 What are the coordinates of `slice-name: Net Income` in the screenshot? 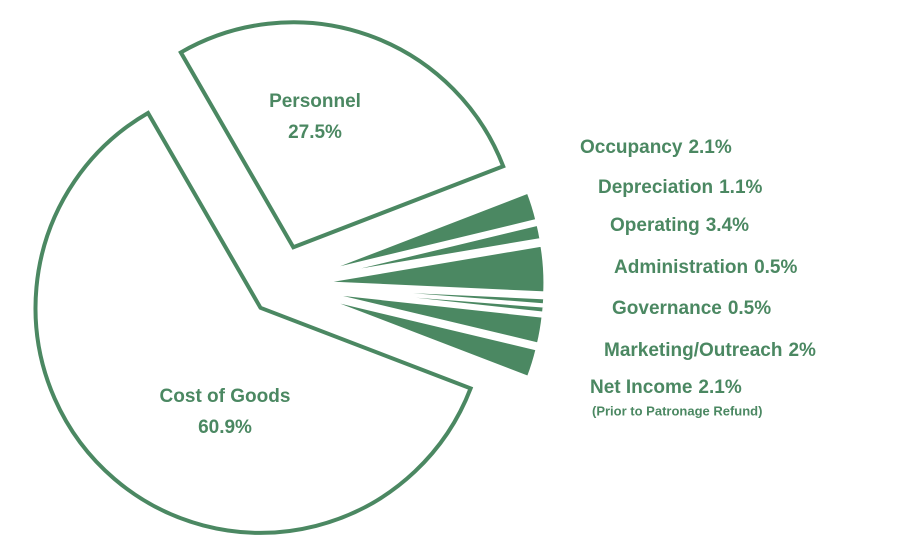 It's located at (641, 387).